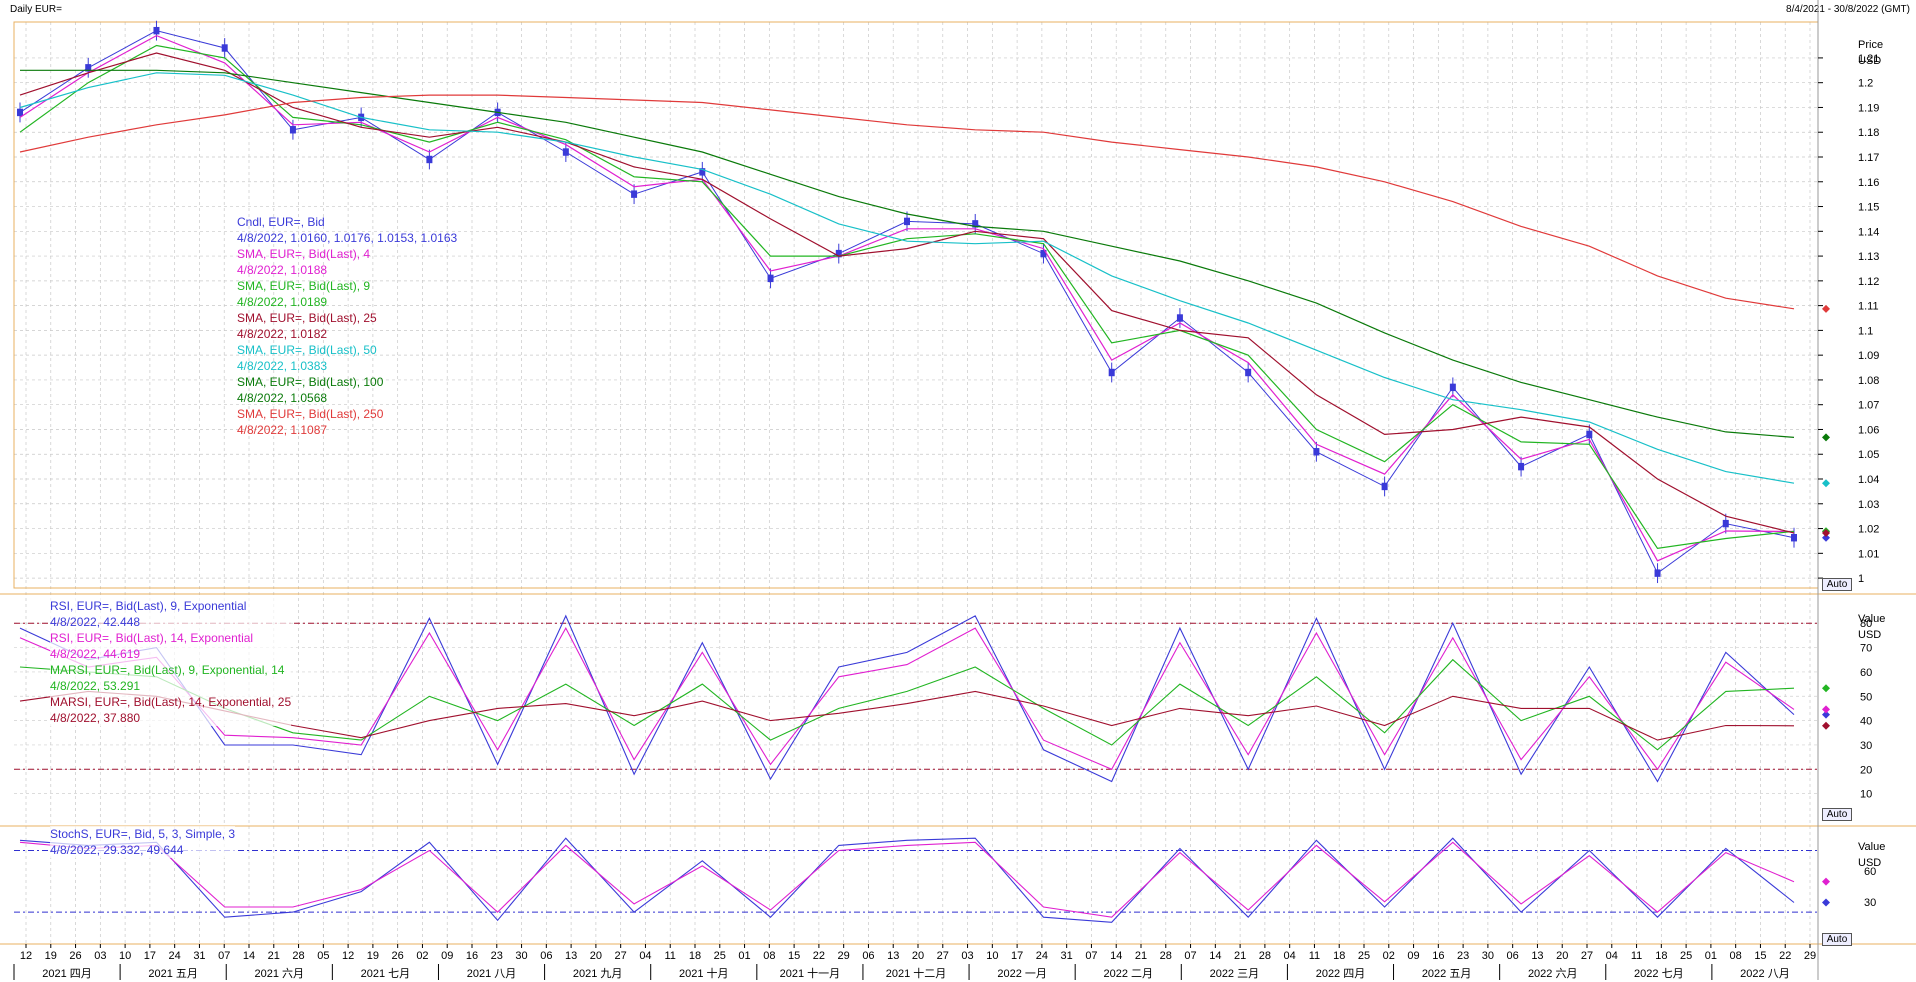 This screenshot has height=982, width=1916. I want to click on rsi-tick-label: 10, so click(1866, 795).